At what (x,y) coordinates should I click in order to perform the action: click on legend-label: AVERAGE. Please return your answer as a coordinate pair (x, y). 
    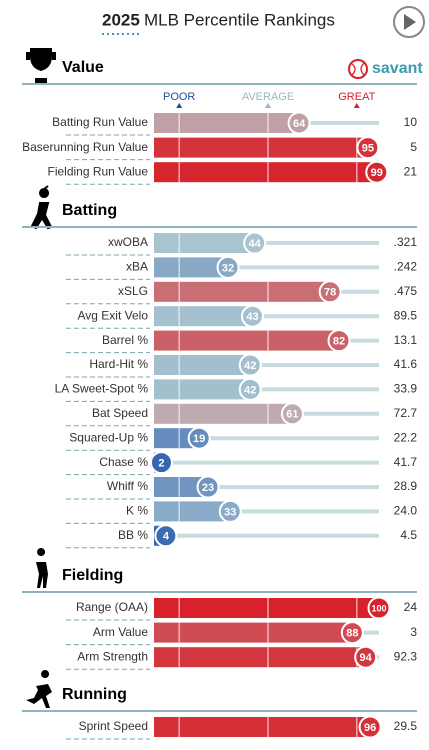
    Looking at the image, I should click on (268, 97).